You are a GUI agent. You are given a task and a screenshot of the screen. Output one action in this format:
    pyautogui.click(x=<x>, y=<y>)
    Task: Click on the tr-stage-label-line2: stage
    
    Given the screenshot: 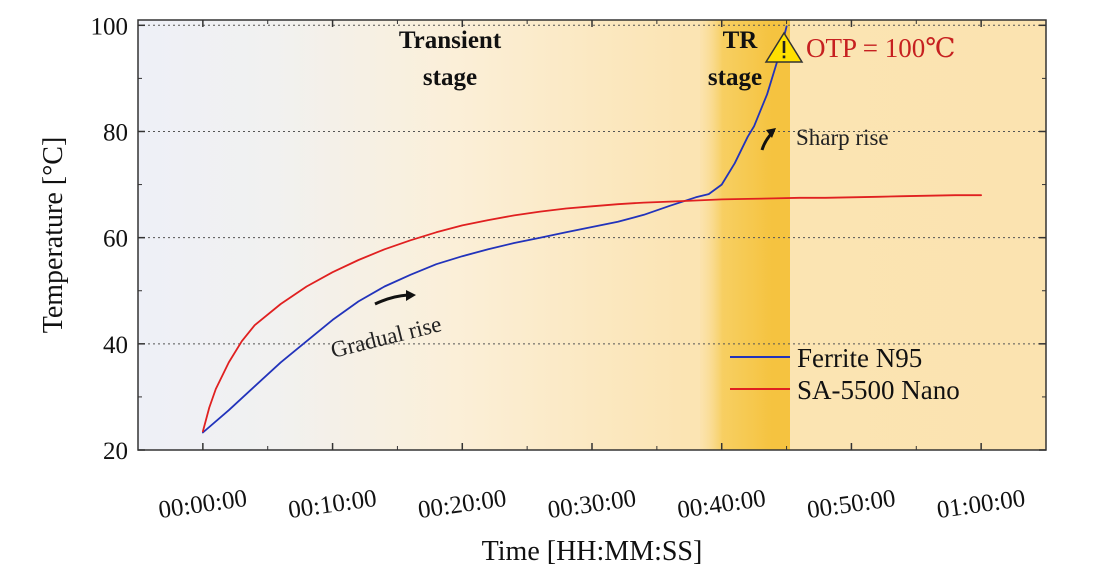 What is the action you would take?
    pyautogui.click(x=735, y=77)
    